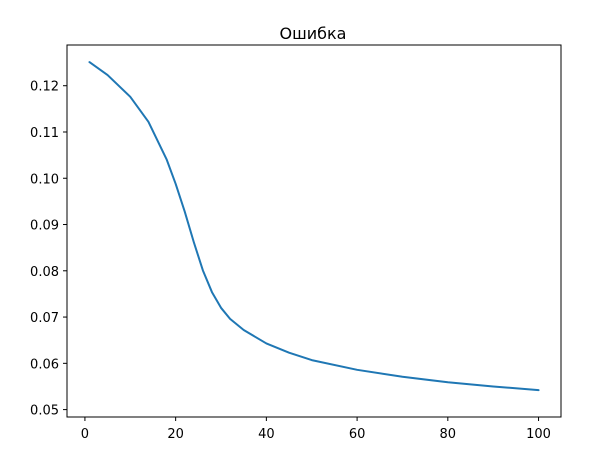  Describe the element at coordinates (44, 364) in the screenshot. I see `y-tick-label: 0.06` at that location.